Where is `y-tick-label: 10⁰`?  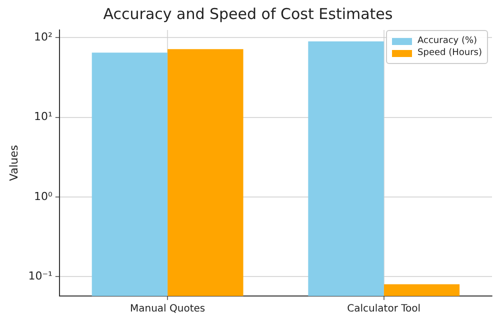
y-tick-label: 10⁰ is located at coordinates (43, 196).